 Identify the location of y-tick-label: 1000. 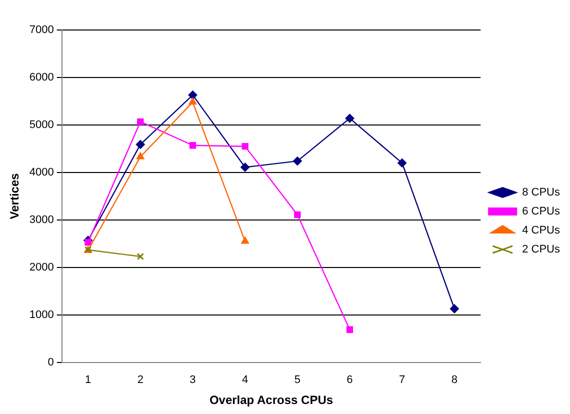
(41, 314).